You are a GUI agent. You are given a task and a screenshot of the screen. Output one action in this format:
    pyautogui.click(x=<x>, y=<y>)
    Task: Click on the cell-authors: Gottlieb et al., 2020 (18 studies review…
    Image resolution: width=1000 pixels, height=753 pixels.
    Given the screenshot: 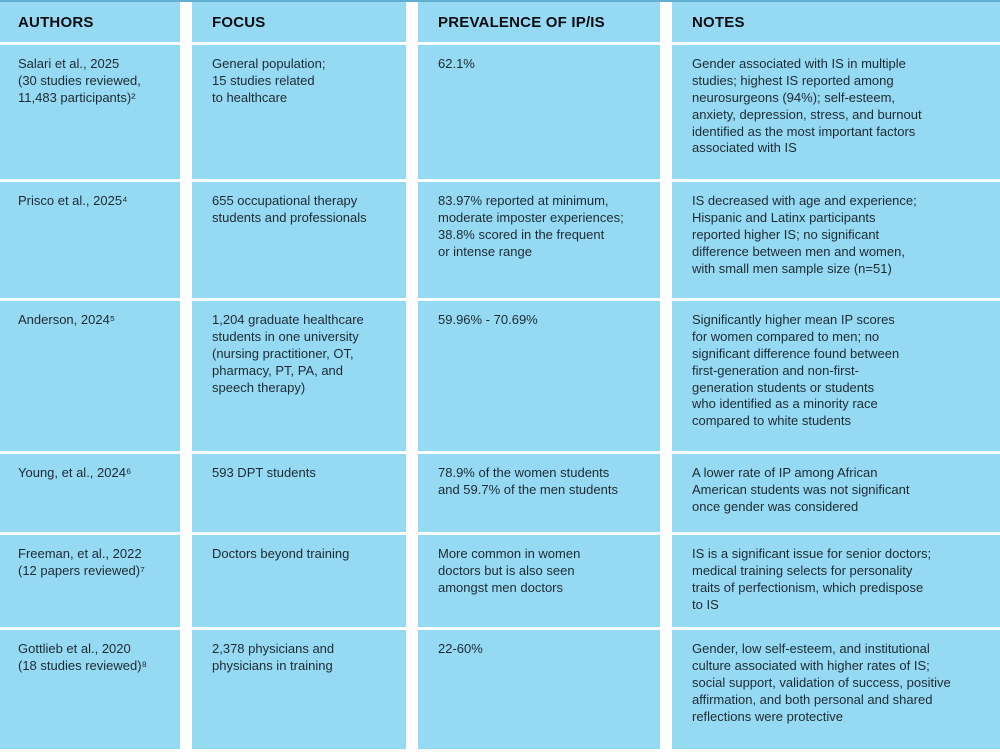 What is the action you would take?
    pyautogui.click(x=90, y=689)
    